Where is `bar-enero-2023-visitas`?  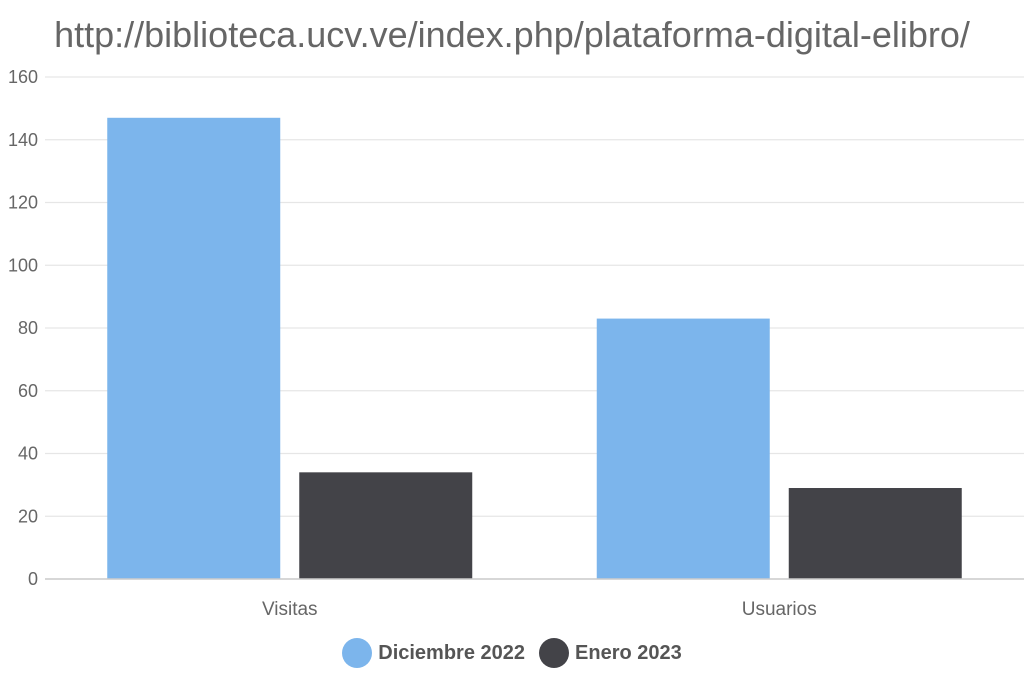
bar-enero-2023-visitas is located at coordinates (386, 525).